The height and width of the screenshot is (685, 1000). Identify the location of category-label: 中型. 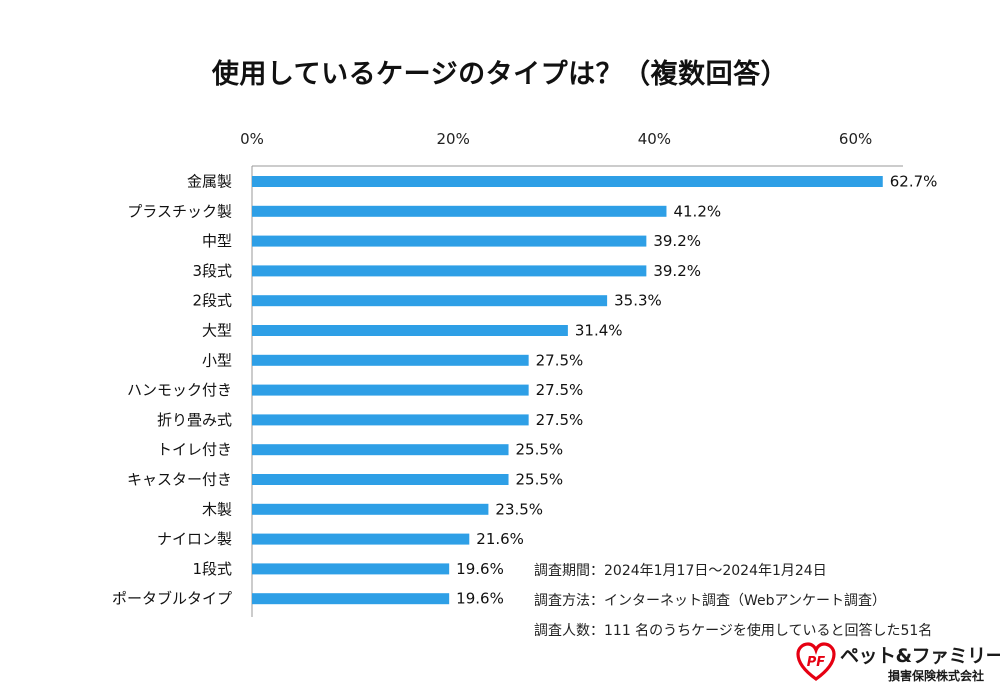
(217, 241).